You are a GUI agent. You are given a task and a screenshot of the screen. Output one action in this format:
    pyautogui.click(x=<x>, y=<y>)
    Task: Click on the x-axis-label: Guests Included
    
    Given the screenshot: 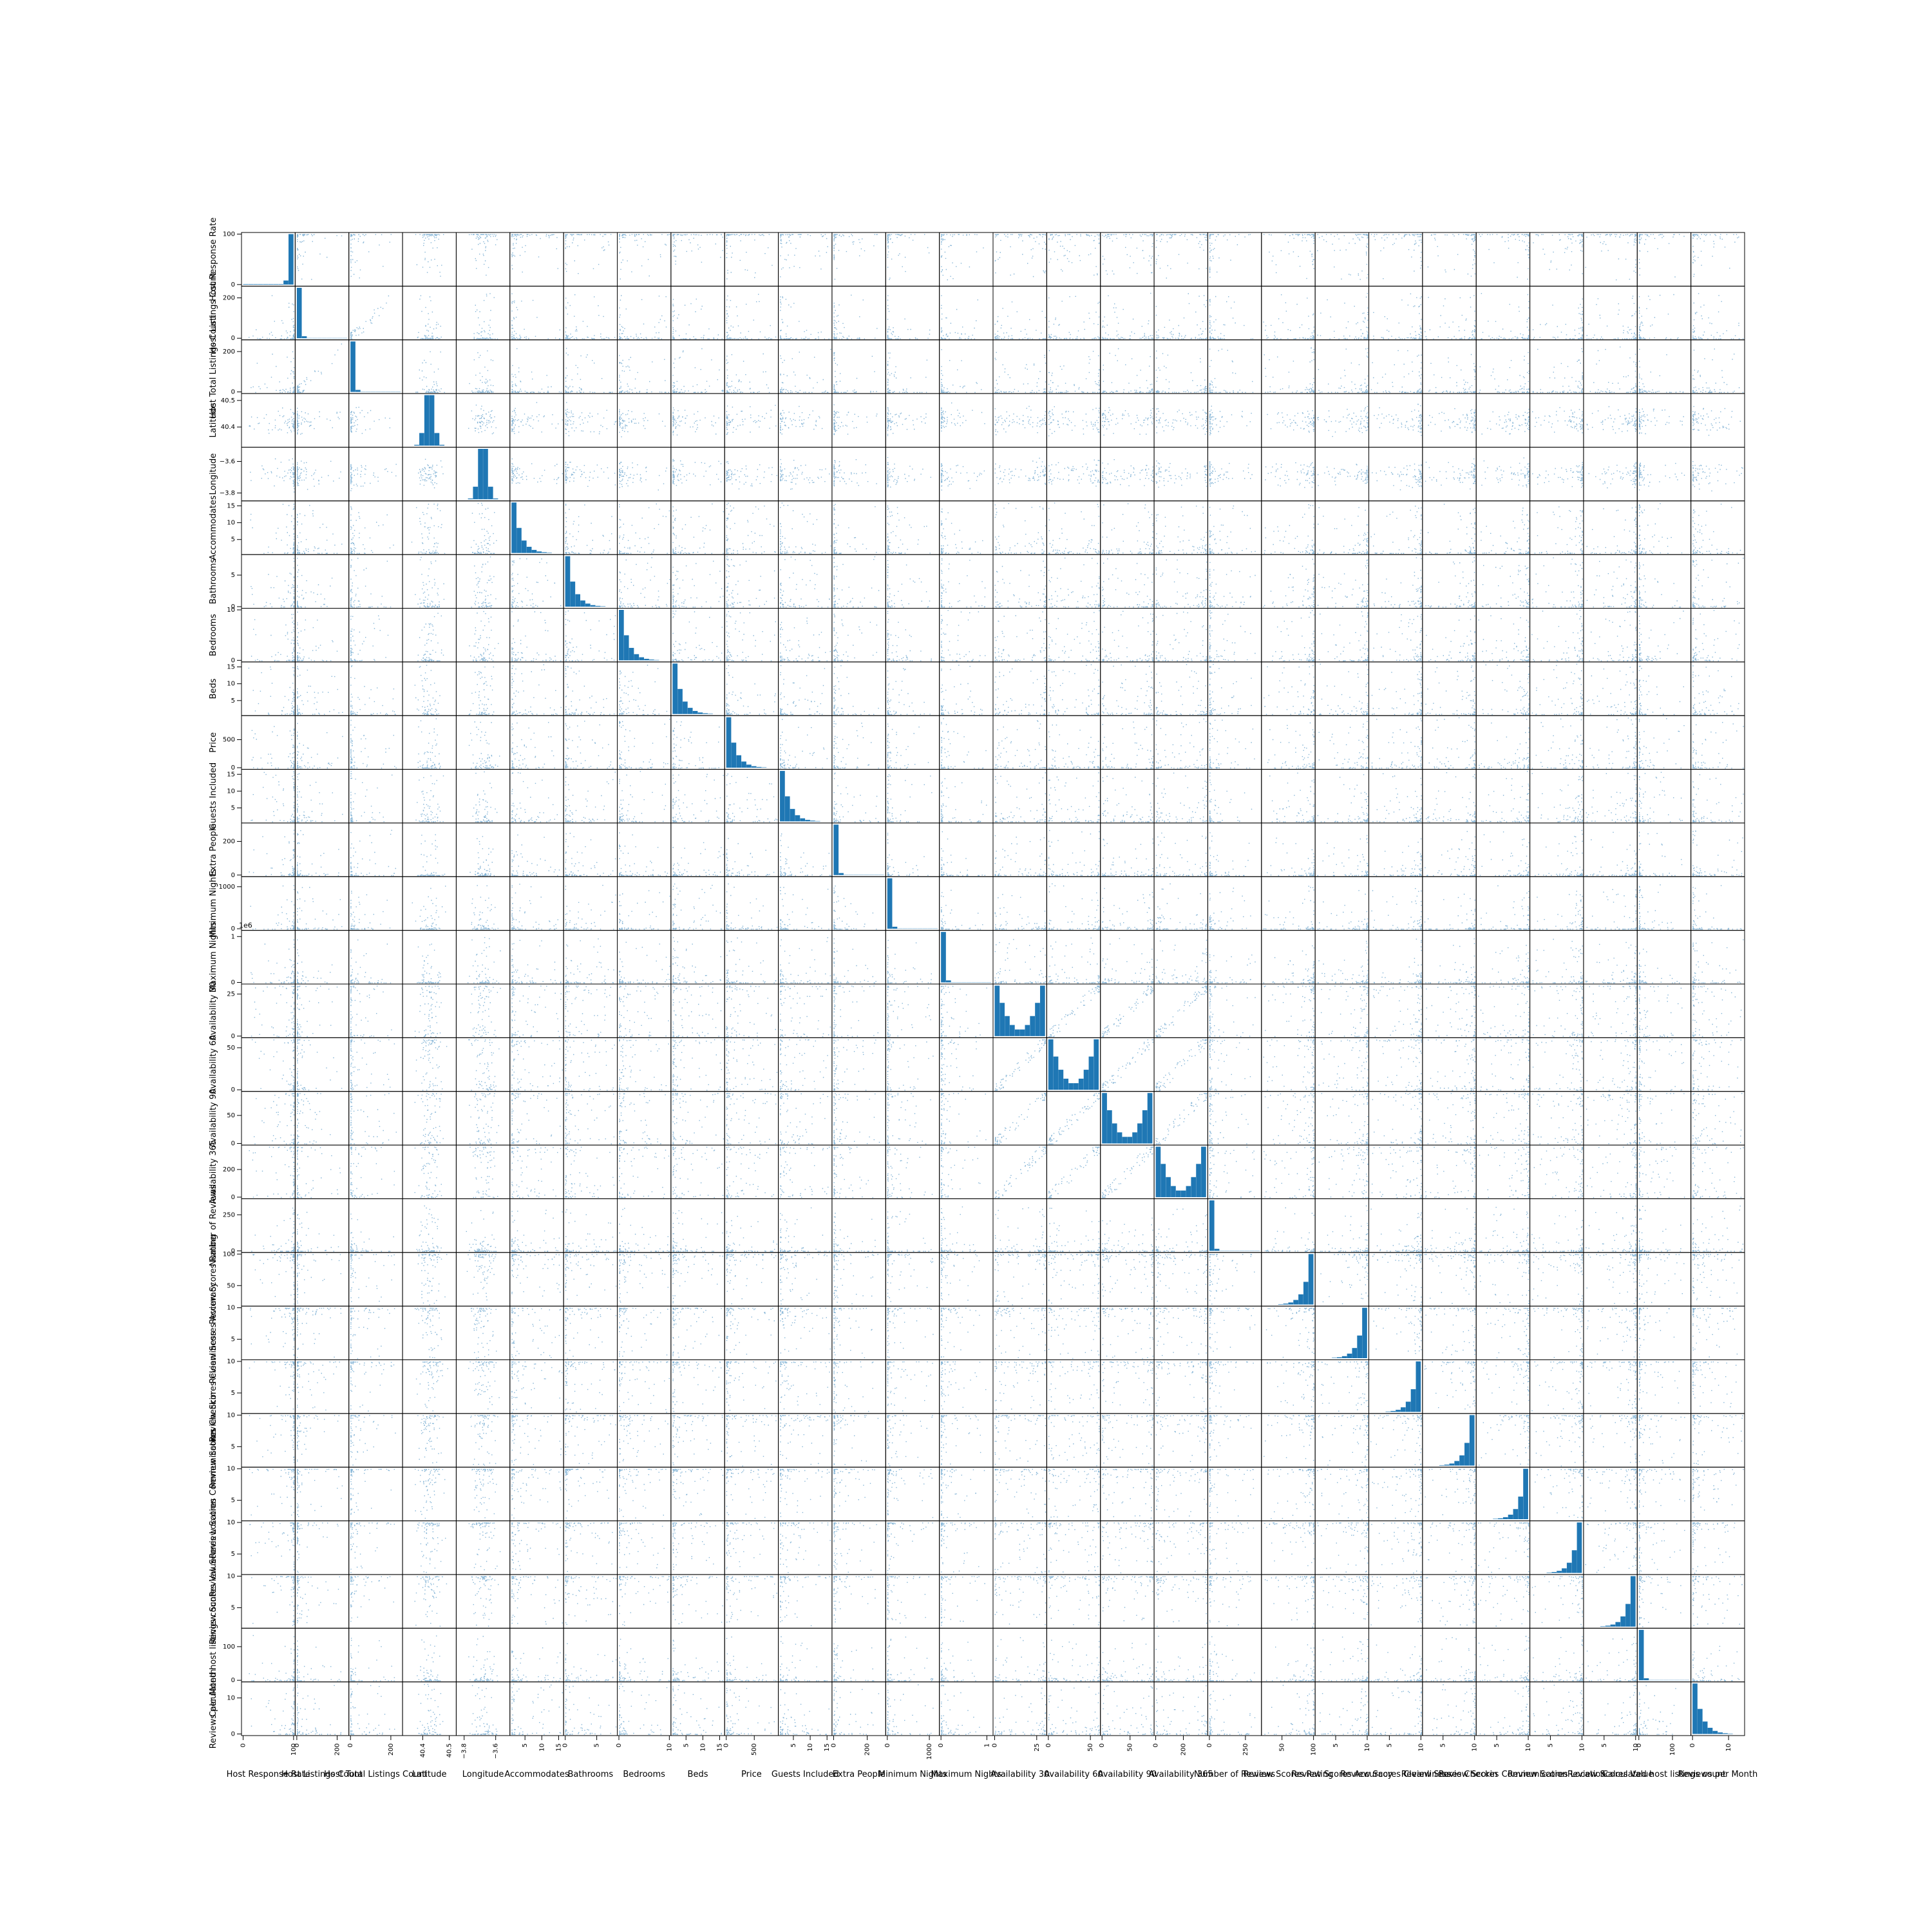 What is the action you would take?
    pyautogui.click(x=806, y=1774)
    